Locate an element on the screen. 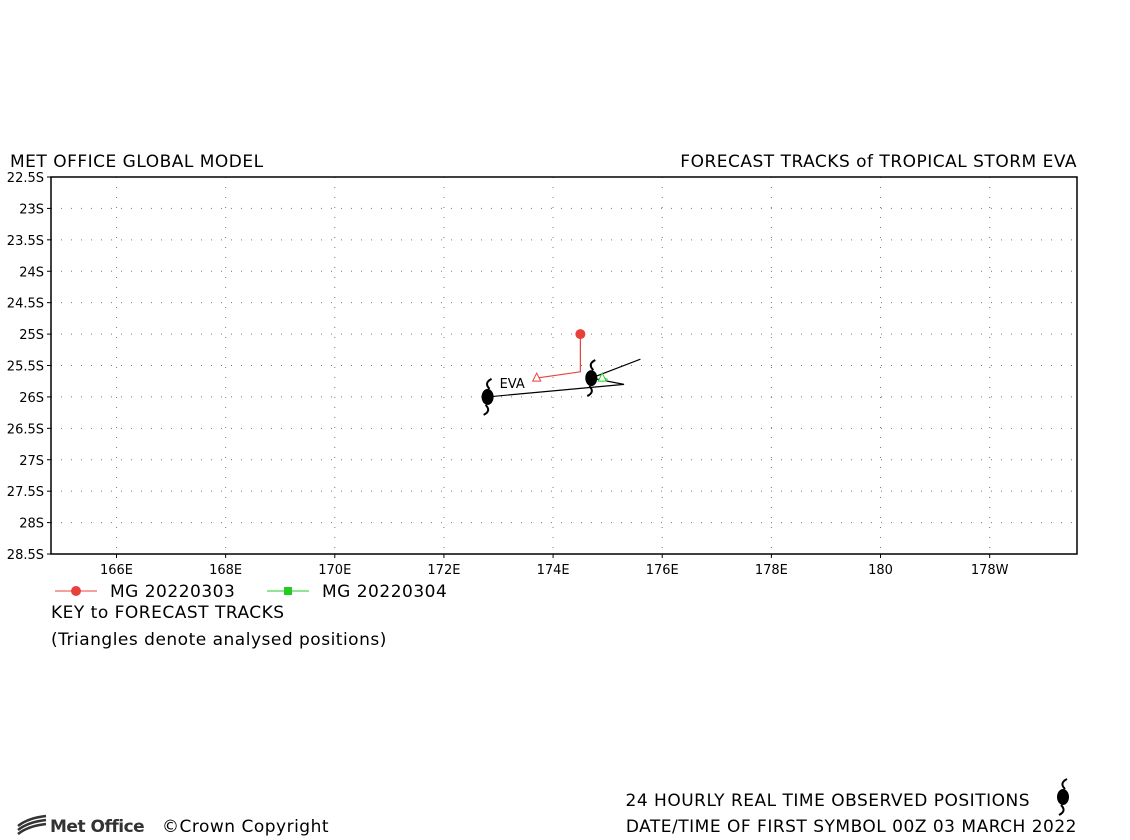 The image size is (1130, 840). logo-icon is located at coordinates (32, 824).